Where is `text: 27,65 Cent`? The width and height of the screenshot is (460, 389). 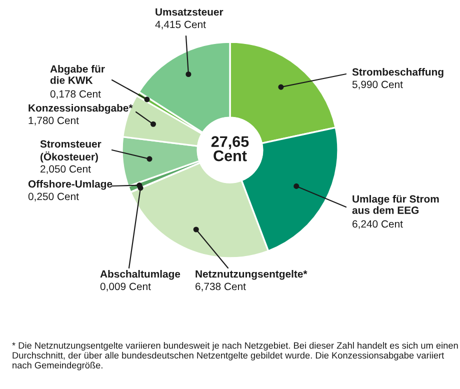 text: 27,65 Cent is located at coordinates (230, 149).